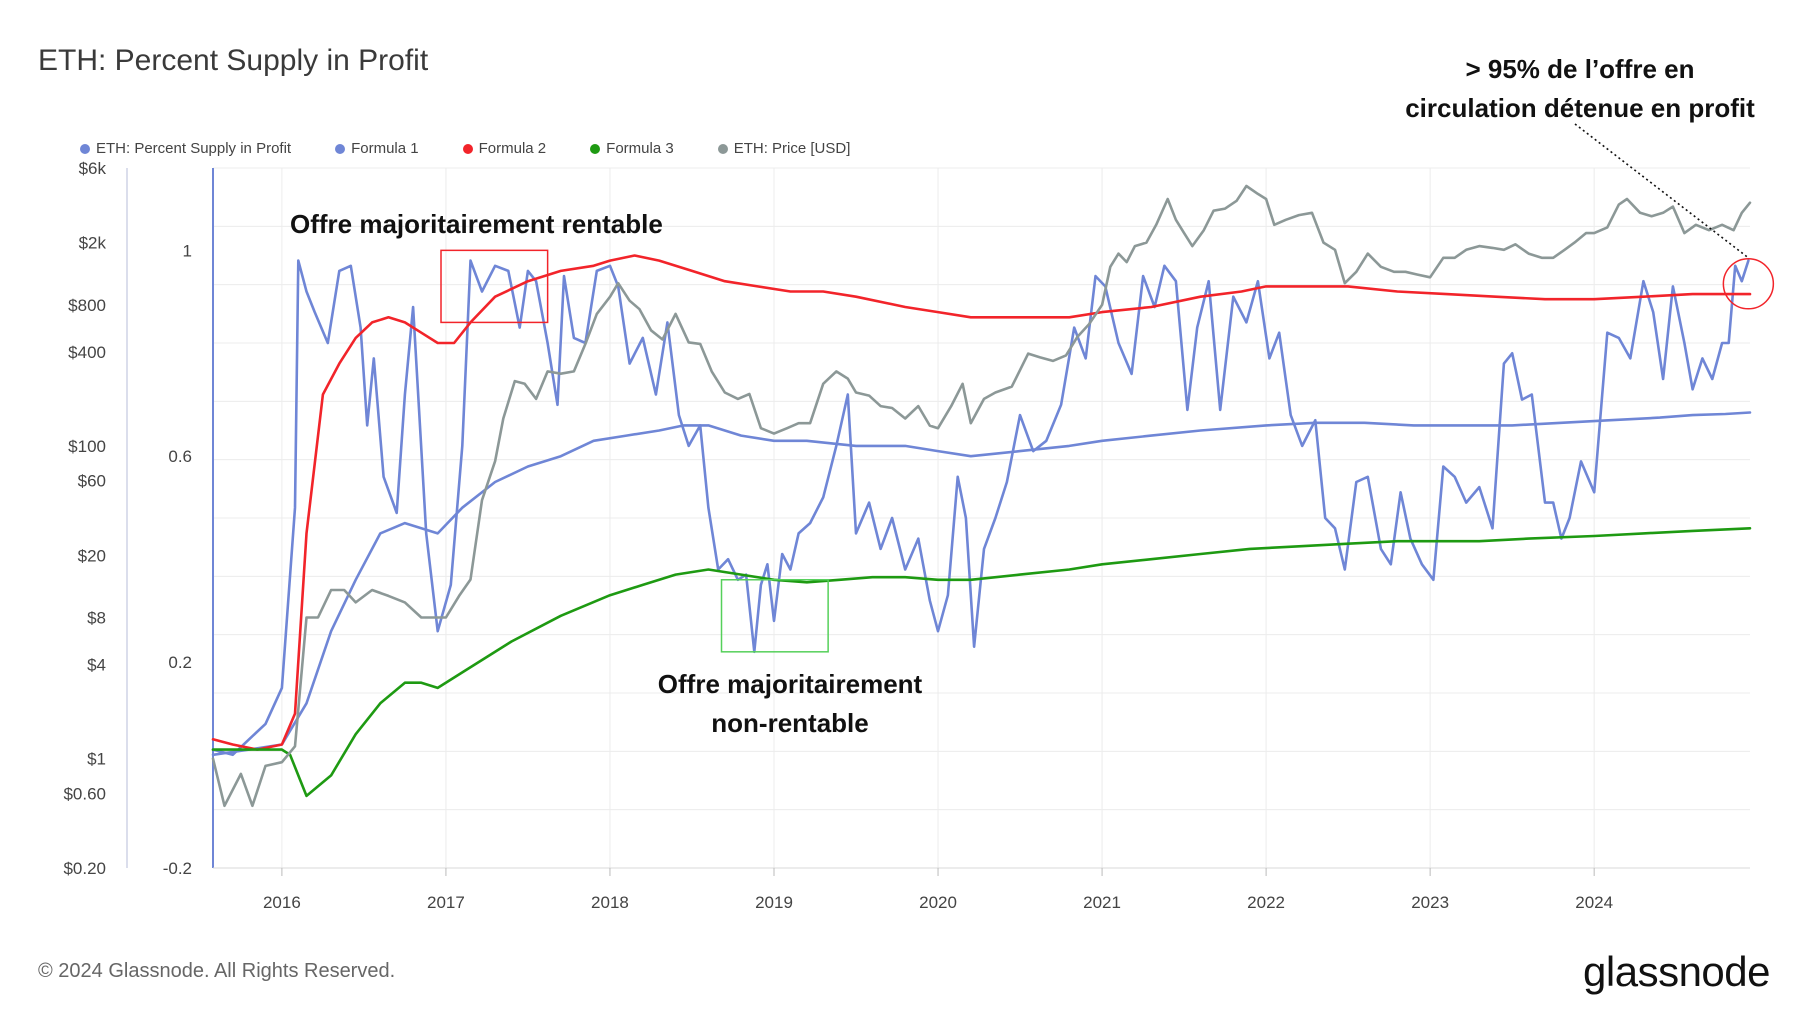 The width and height of the screenshot is (1800, 1013). I want to click on left-axis-tick-label: $8, so click(96, 618).